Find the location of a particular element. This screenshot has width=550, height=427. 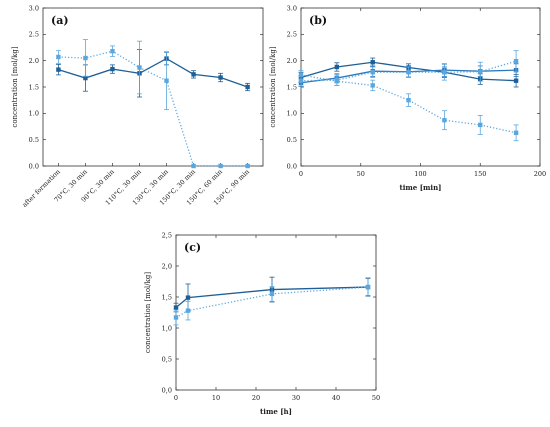

panel-b-ytick-label: 0.5 is located at coordinates (292, 140).